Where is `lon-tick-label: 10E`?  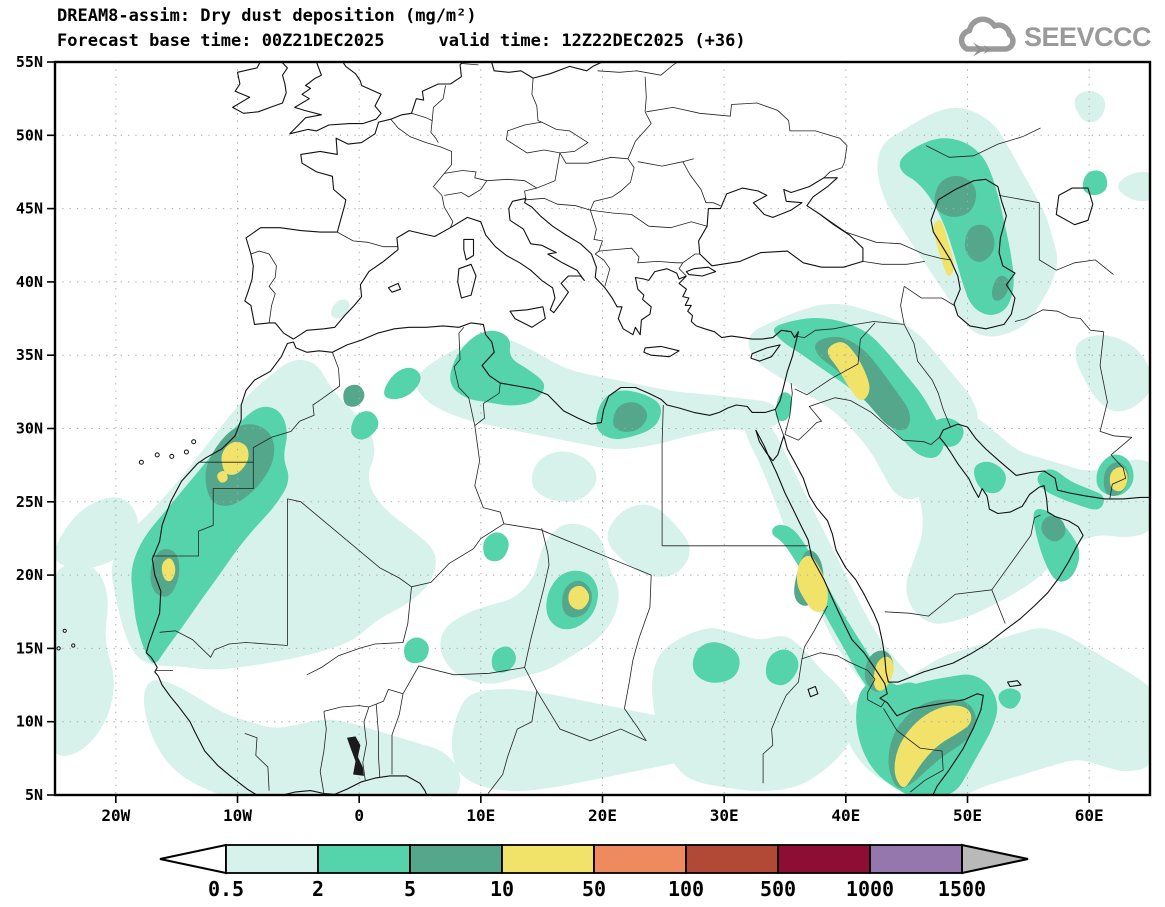
lon-tick-label: 10E is located at coordinates (480, 815).